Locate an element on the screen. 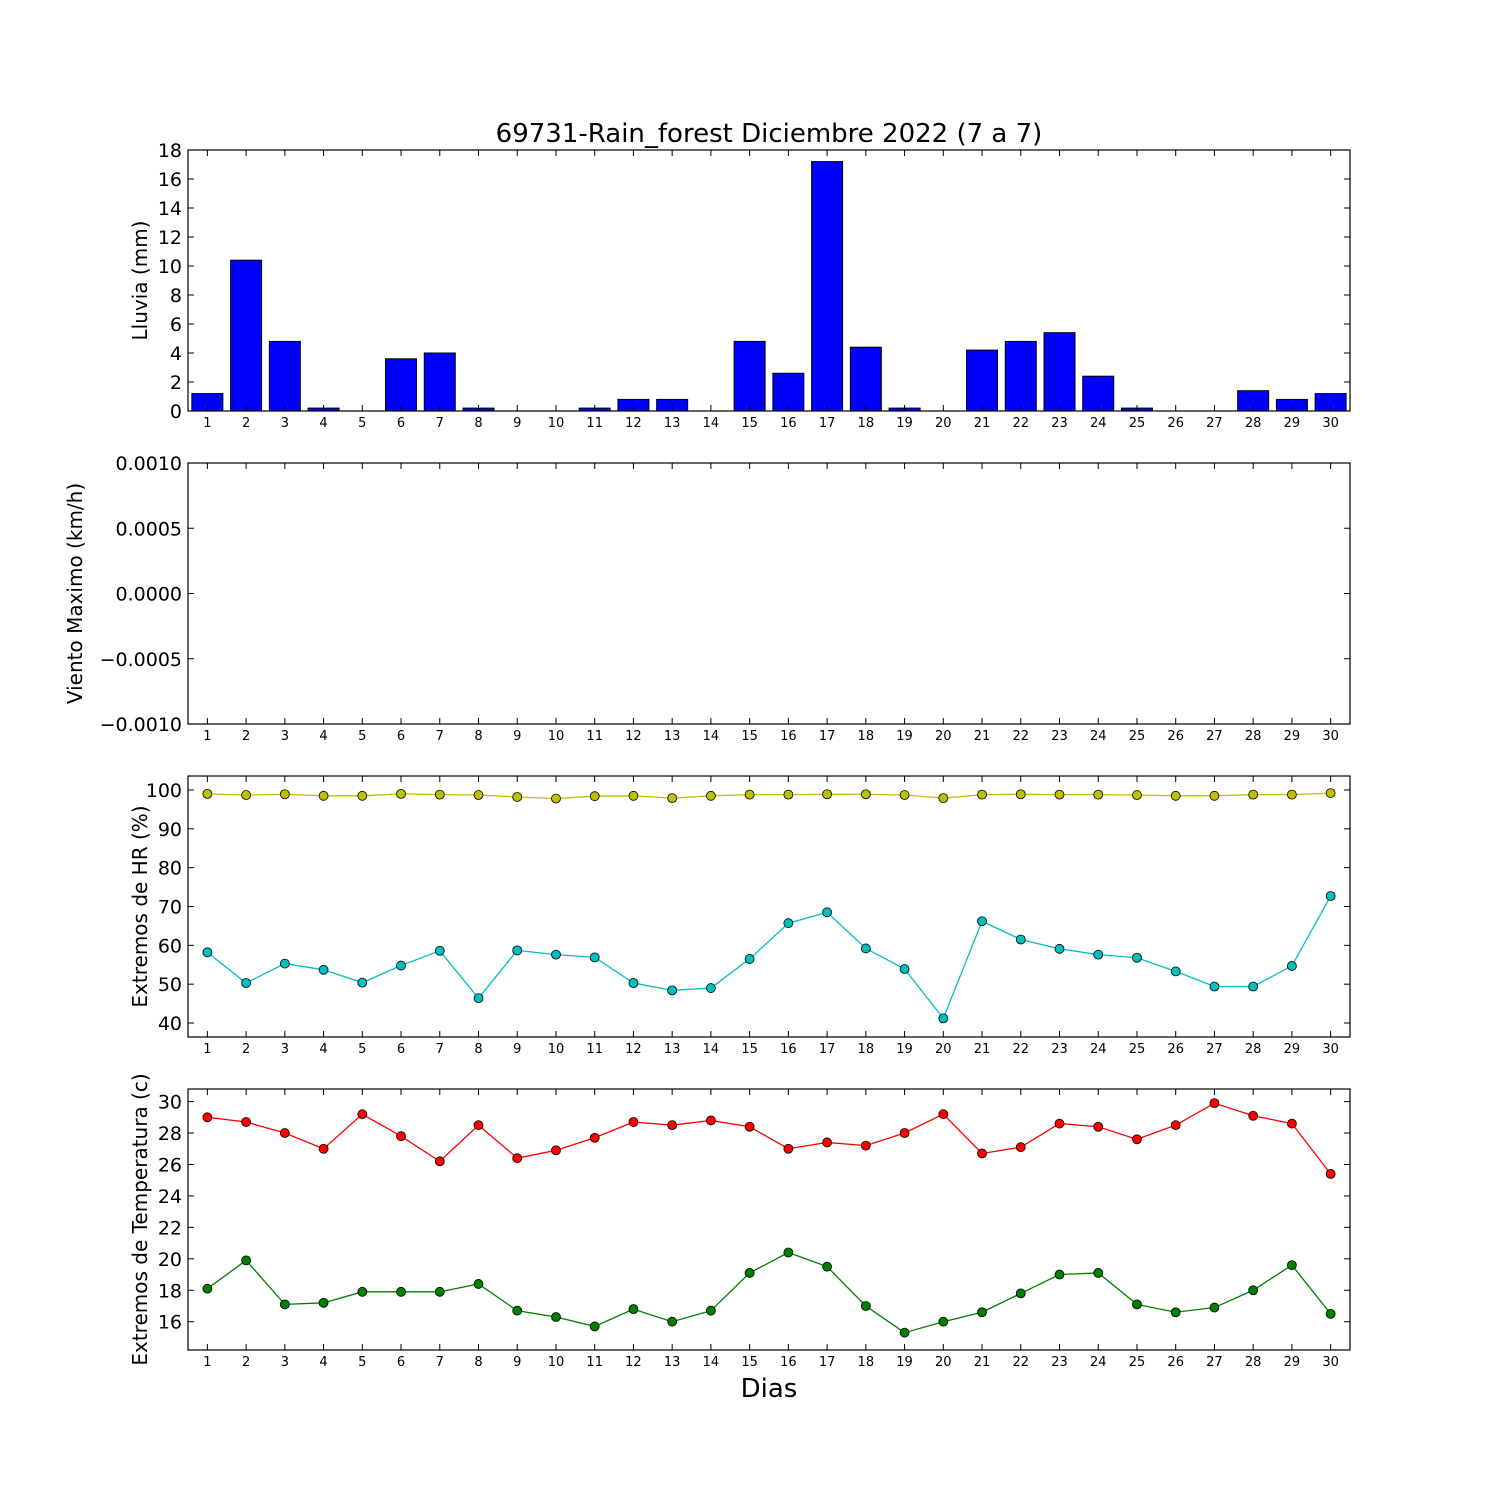 The image size is (1500, 1500). xtick-label: 30 is located at coordinates (1330, 736).